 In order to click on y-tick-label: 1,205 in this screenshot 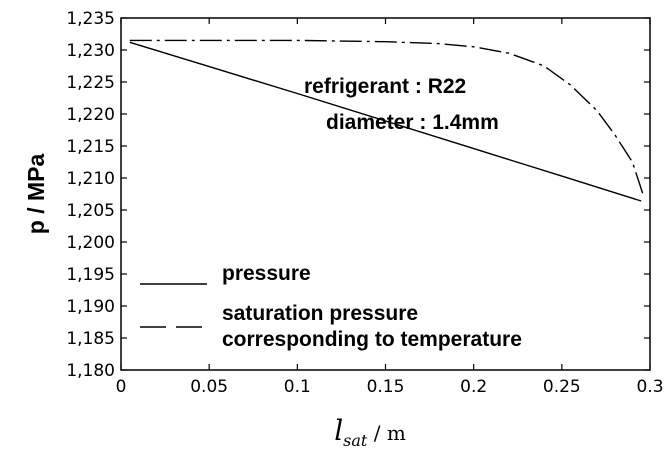, I will do `click(90, 211)`.